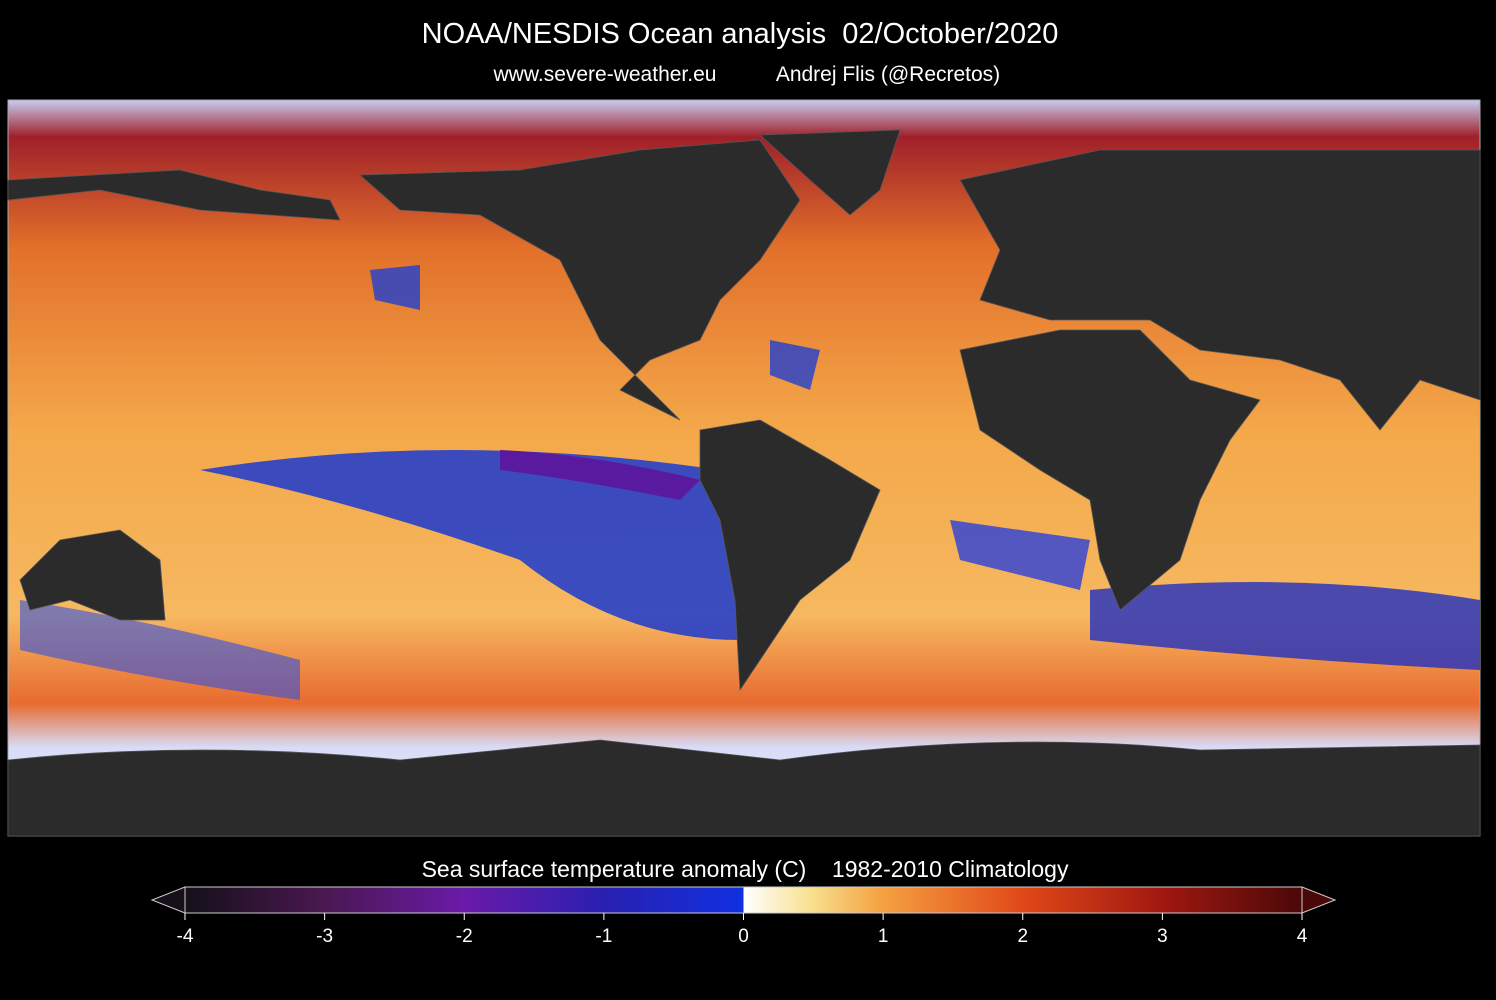  Describe the element at coordinates (464, 936) in the screenshot. I see `colorbar-tick-label: -2` at that location.